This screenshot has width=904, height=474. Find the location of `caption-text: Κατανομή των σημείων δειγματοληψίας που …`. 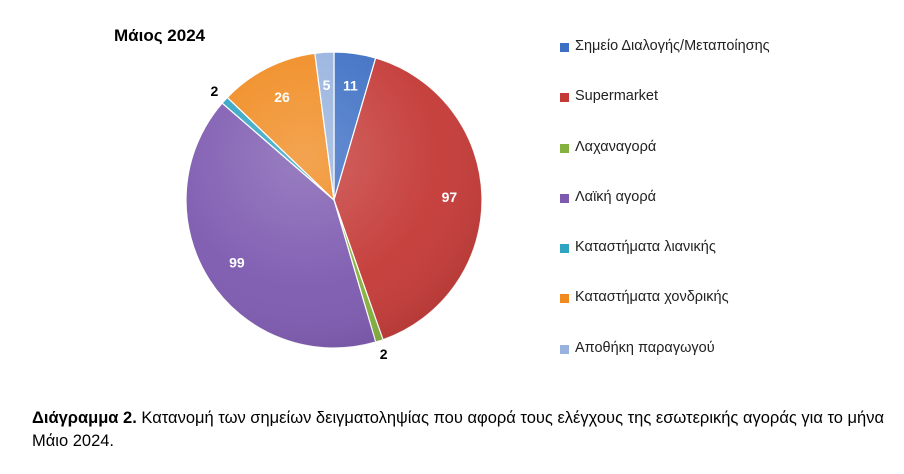

caption-text: Κατανομή των σημείων δειγματοληψίας που … is located at coordinates (458, 429).